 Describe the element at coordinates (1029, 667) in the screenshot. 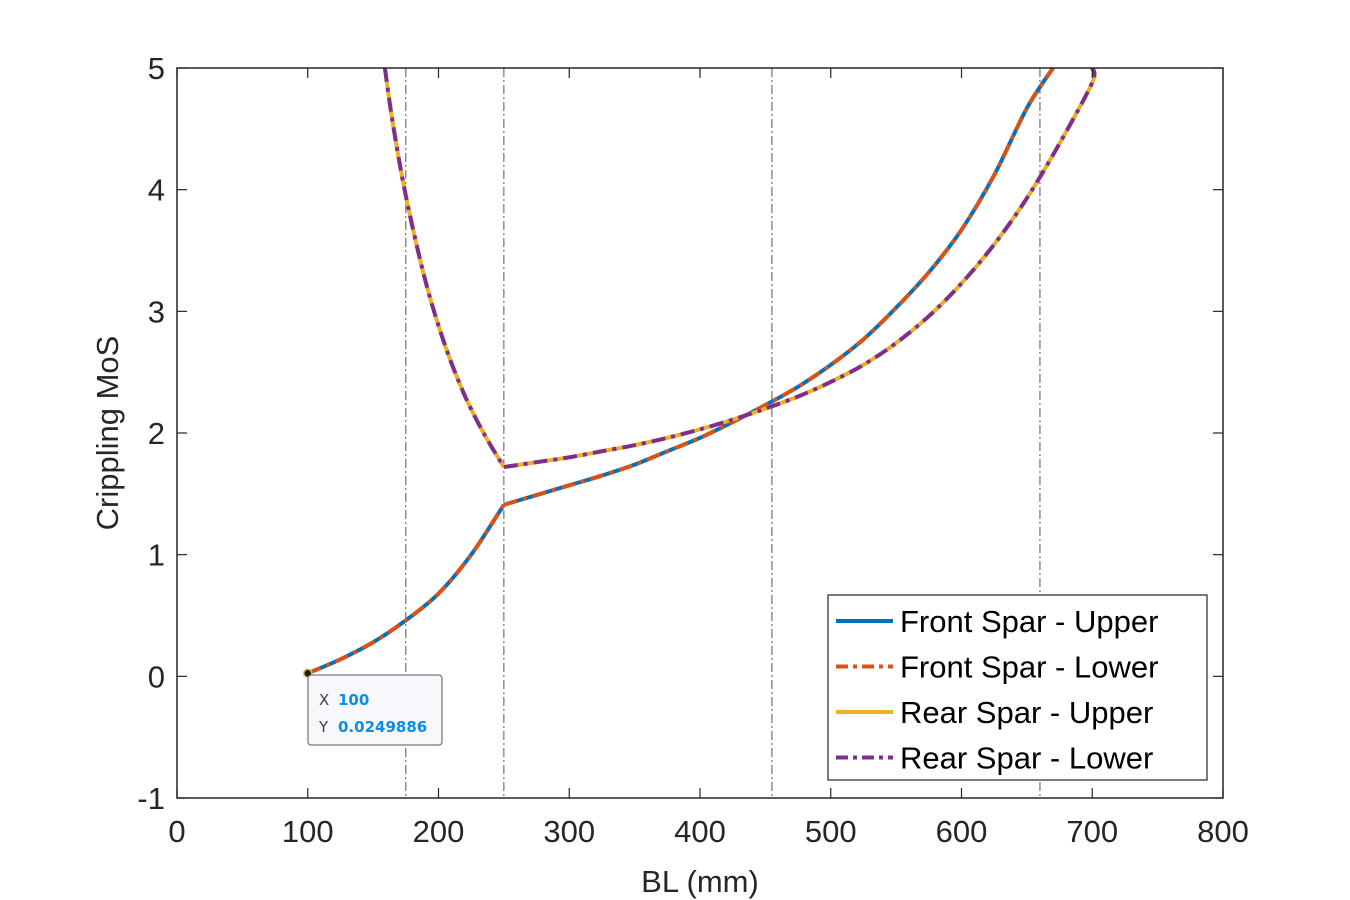

I see `legend-label: Front Spar - Lower` at that location.